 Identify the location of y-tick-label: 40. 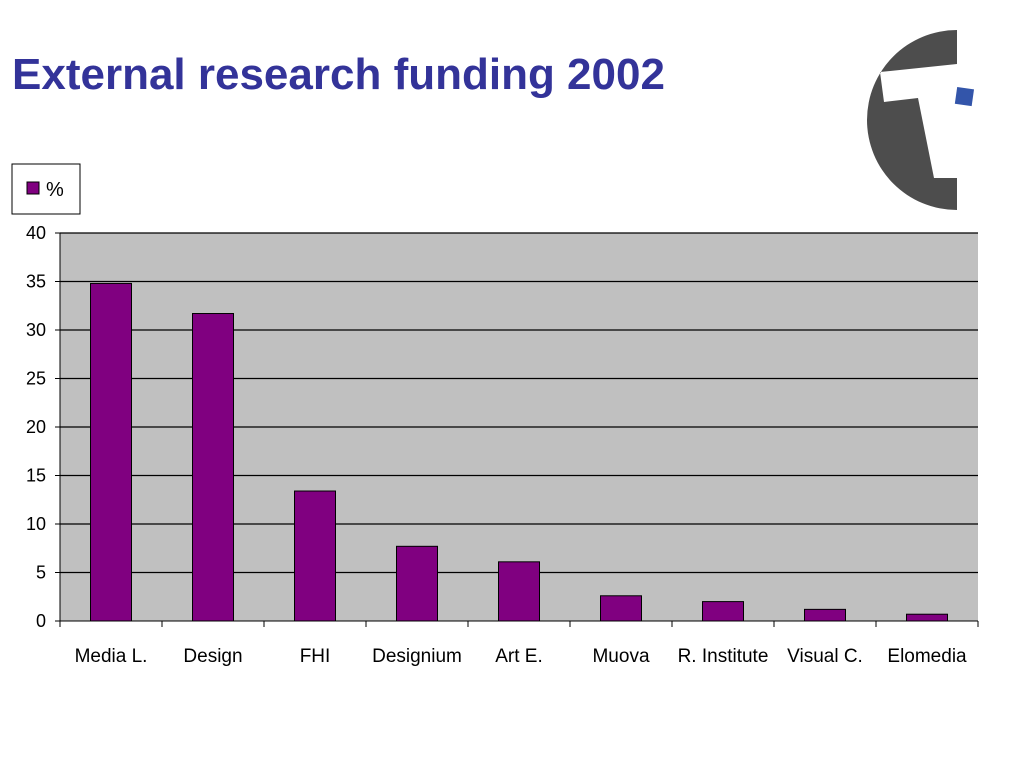
(36, 233).